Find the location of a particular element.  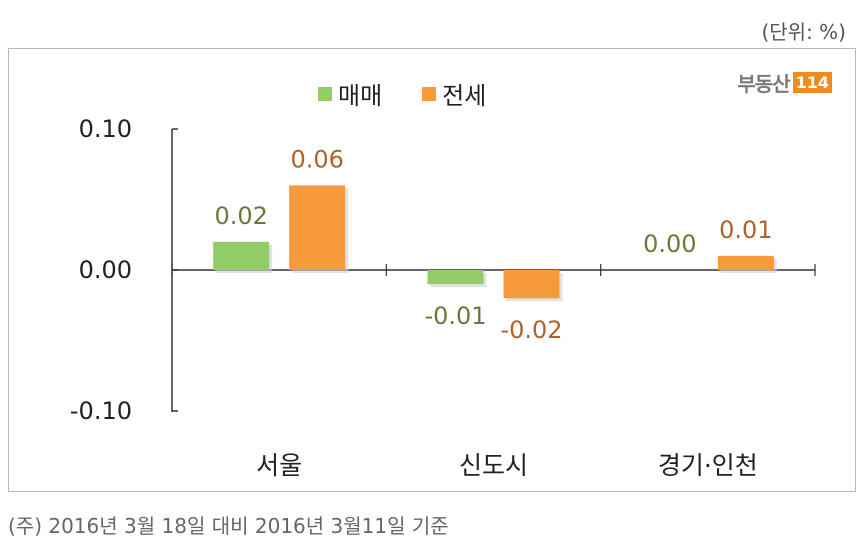

logo-text: 부동산 is located at coordinates (763, 84).